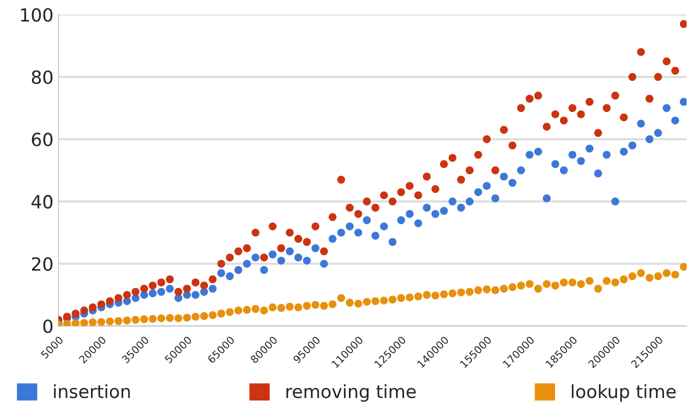  What do you see at coordinates (624, 393) in the screenshot?
I see `legend-label: lookup time` at bounding box center [624, 393].